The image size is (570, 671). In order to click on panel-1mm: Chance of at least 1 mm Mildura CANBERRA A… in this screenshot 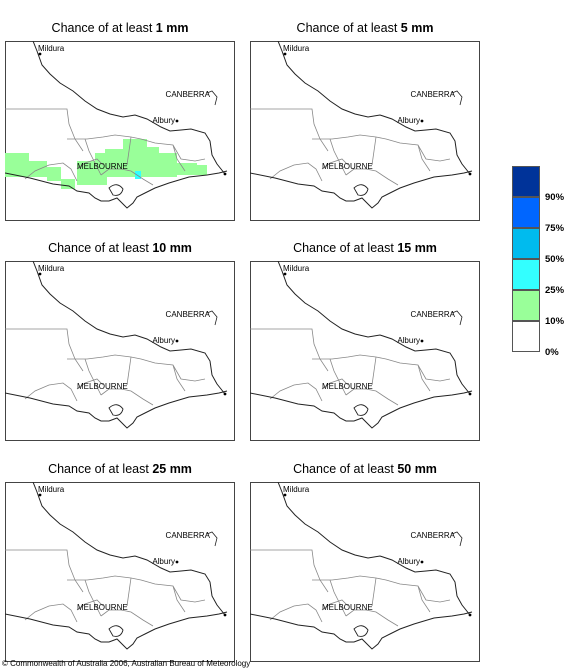, I will do `click(120, 120)`.